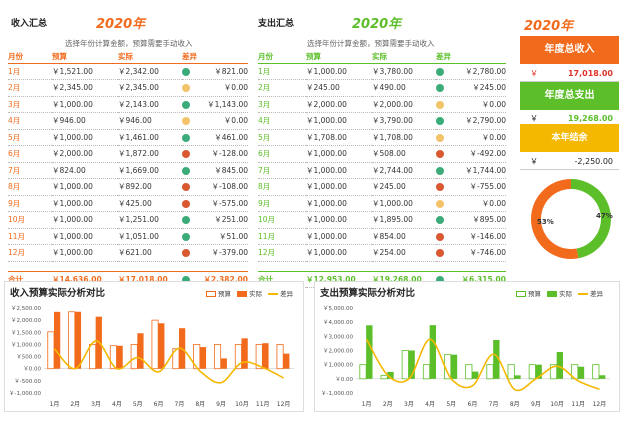 This screenshot has height=430, width=640. What do you see at coordinates (150, 104) in the screenshot?
I see `actual-cell: ￥2,143.00` at bounding box center [150, 104].